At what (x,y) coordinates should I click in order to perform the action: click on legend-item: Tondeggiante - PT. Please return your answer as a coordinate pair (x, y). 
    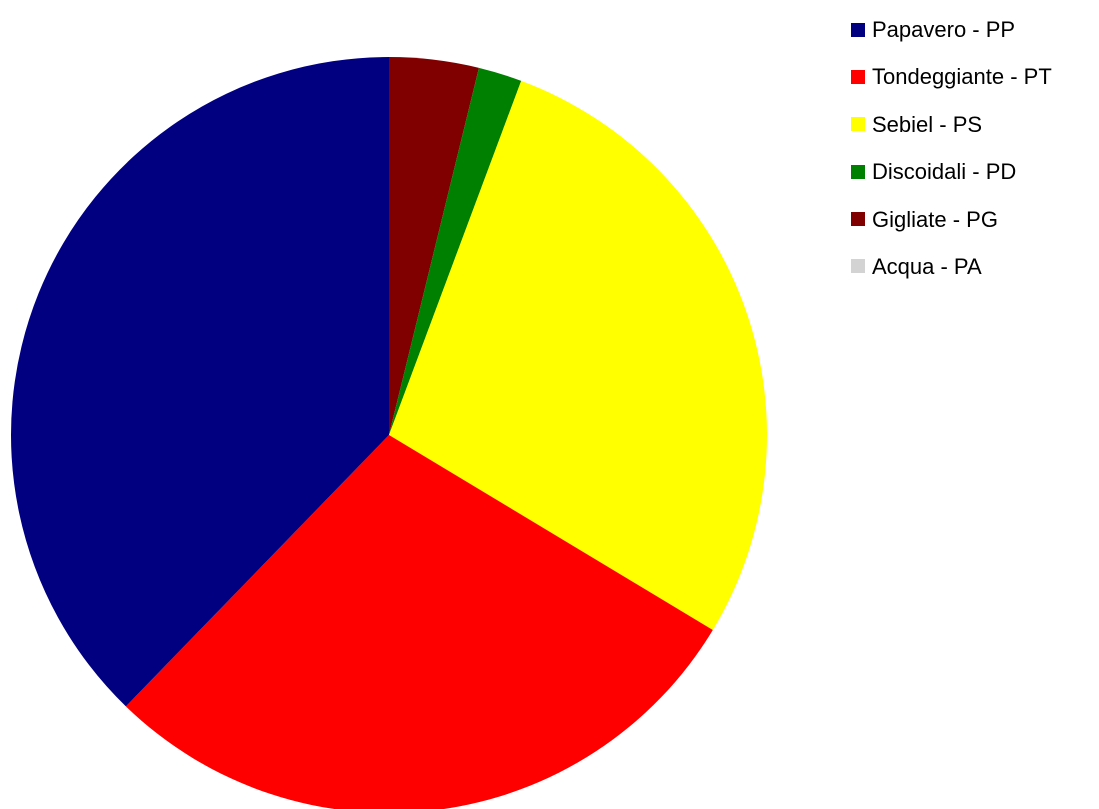
    Looking at the image, I should click on (951, 76).